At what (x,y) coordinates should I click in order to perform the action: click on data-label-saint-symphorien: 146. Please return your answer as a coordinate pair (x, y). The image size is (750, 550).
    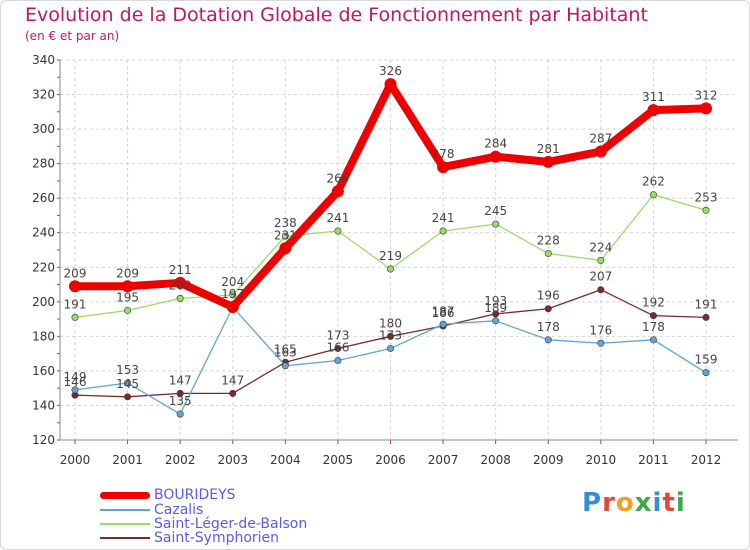
    Looking at the image, I should click on (75, 382).